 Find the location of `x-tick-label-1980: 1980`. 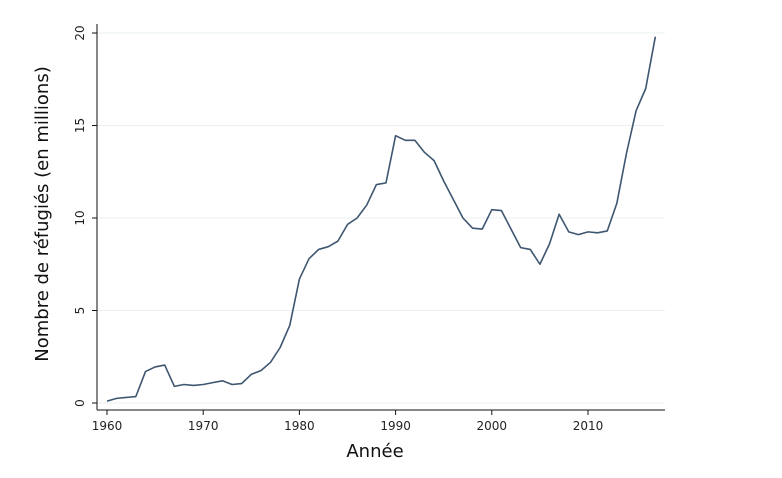

x-tick-label-1980: 1980 is located at coordinates (299, 426).